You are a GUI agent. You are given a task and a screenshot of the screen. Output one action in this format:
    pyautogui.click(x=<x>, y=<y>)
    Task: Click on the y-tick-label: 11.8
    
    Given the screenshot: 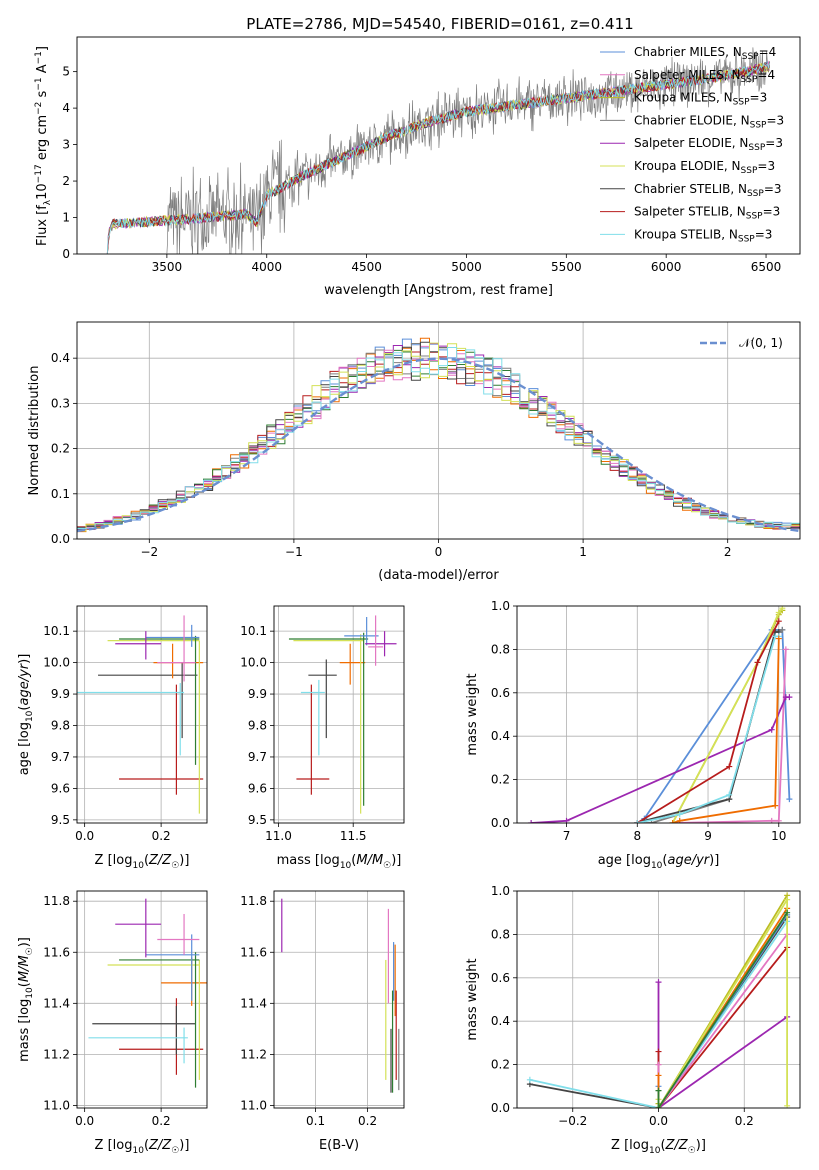 What is the action you would take?
    pyautogui.click(x=253, y=901)
    